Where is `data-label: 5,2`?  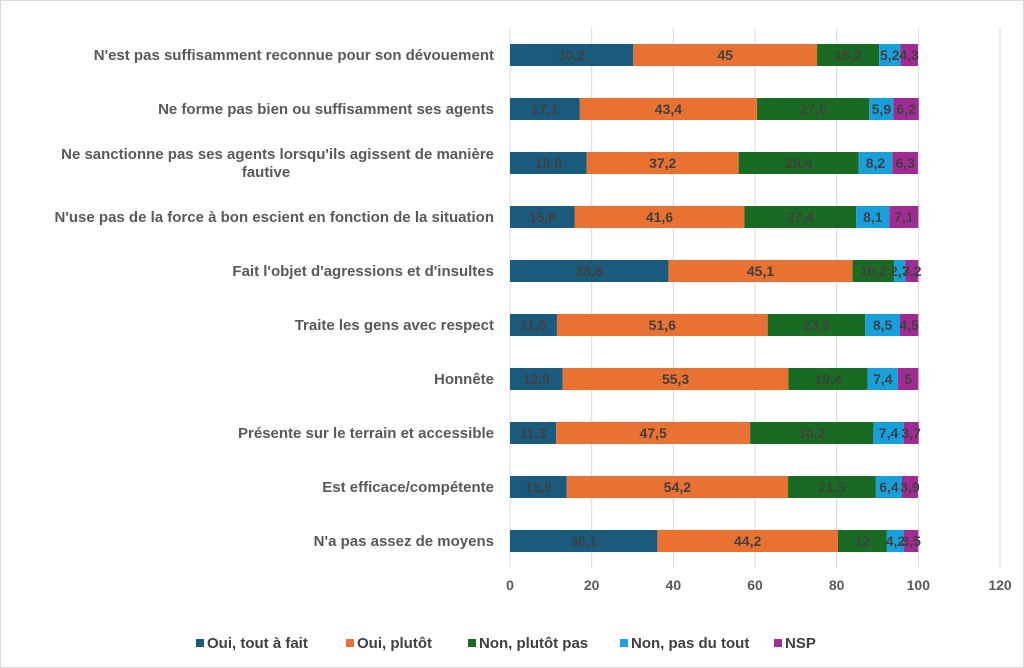 data-label: 5,2 is located at coordinates (890, 55).